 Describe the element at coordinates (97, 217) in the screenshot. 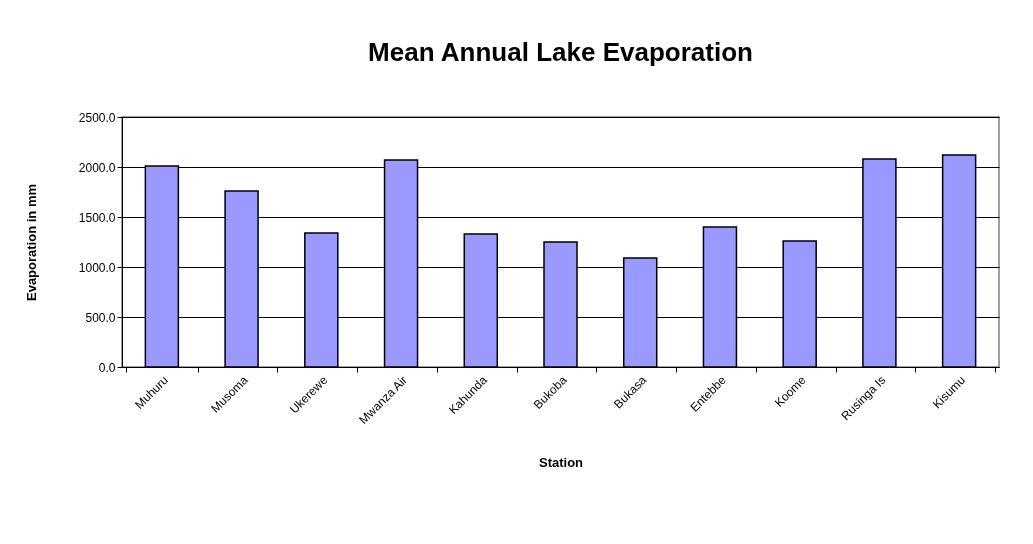

I see `y-tick-label: 1500.0` at that location.